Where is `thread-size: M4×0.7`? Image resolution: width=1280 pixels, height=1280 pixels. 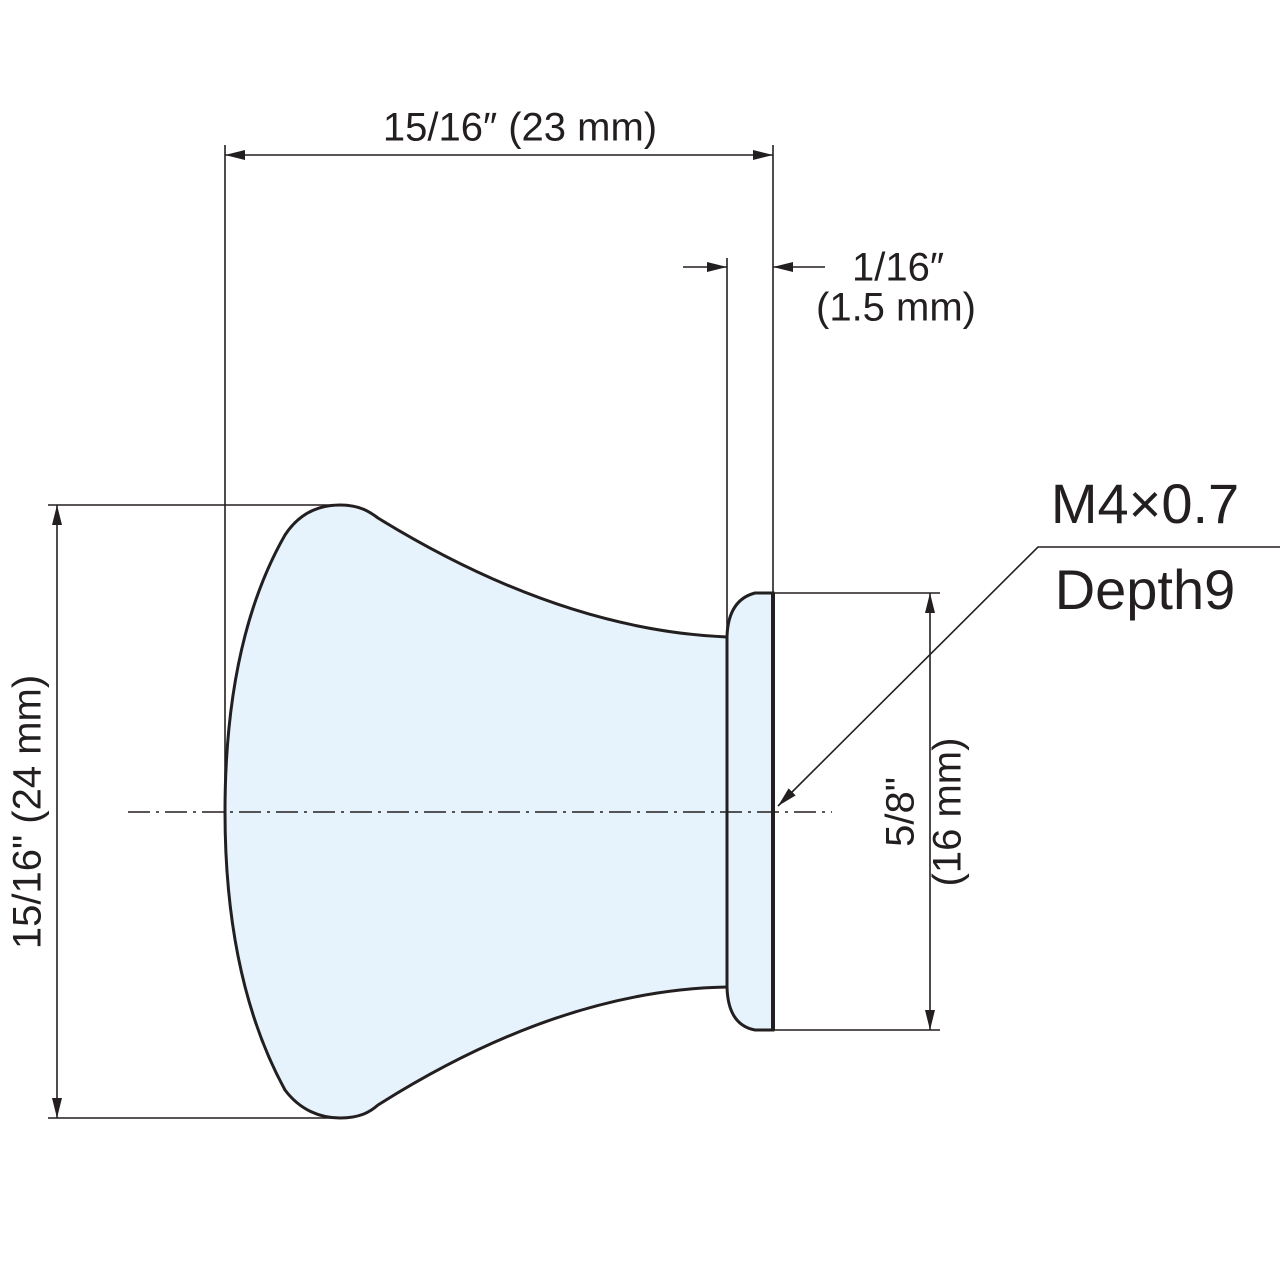 thread-size: M4×0.7 is located at coordinates (1145, 503).